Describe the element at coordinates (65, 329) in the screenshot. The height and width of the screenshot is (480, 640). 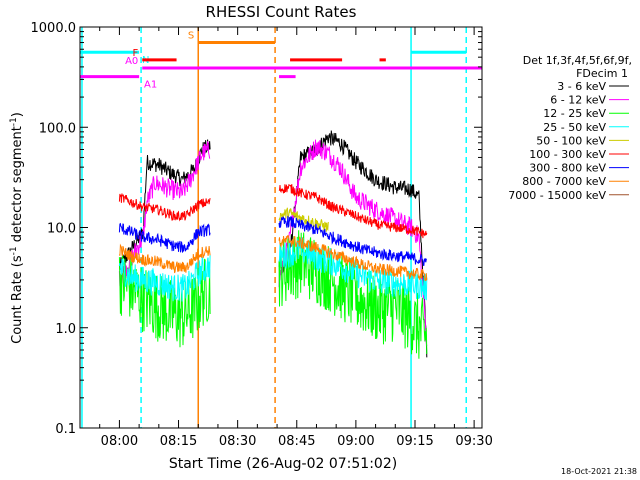
I see `y-tick-label: 1.0` at that location.